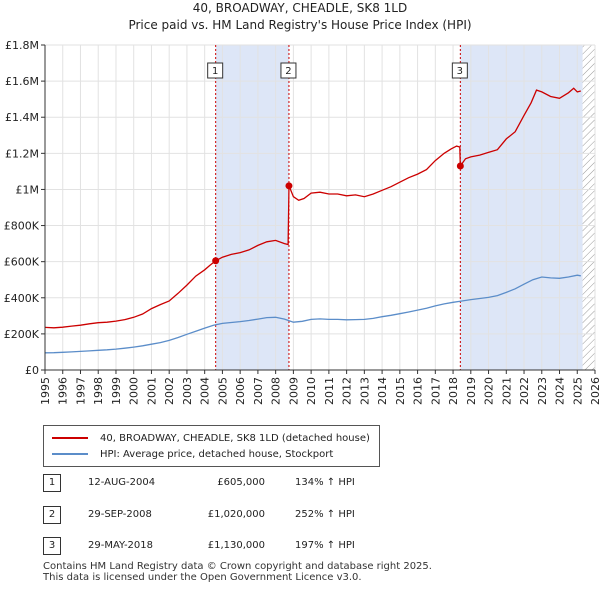 The image size is (600, 590). I want to click on x-tick-label: 1995, so click(45, 391).